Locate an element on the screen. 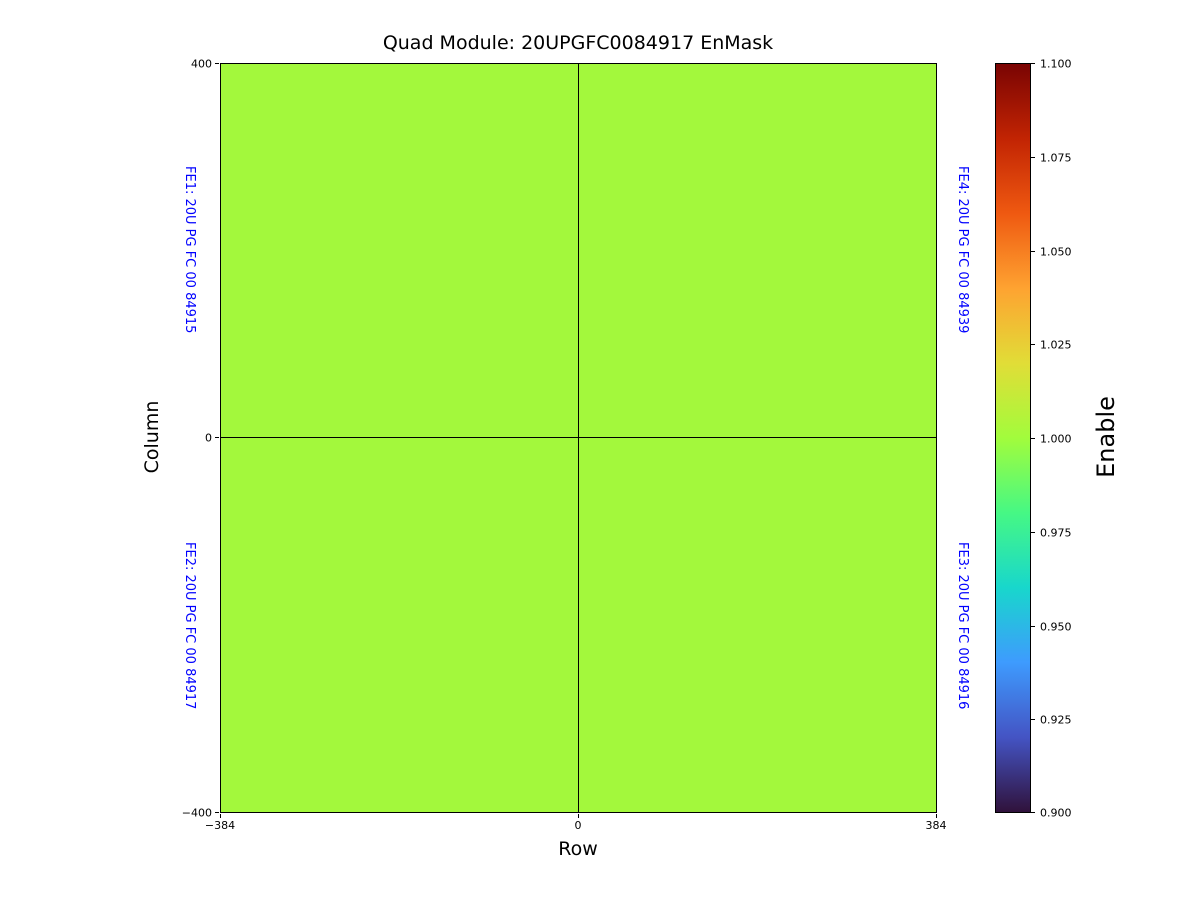 Image resolution: width=1200 pixels, height=900 pixels. quadrant-divider-horizontal is located at coordinates (578, 437).